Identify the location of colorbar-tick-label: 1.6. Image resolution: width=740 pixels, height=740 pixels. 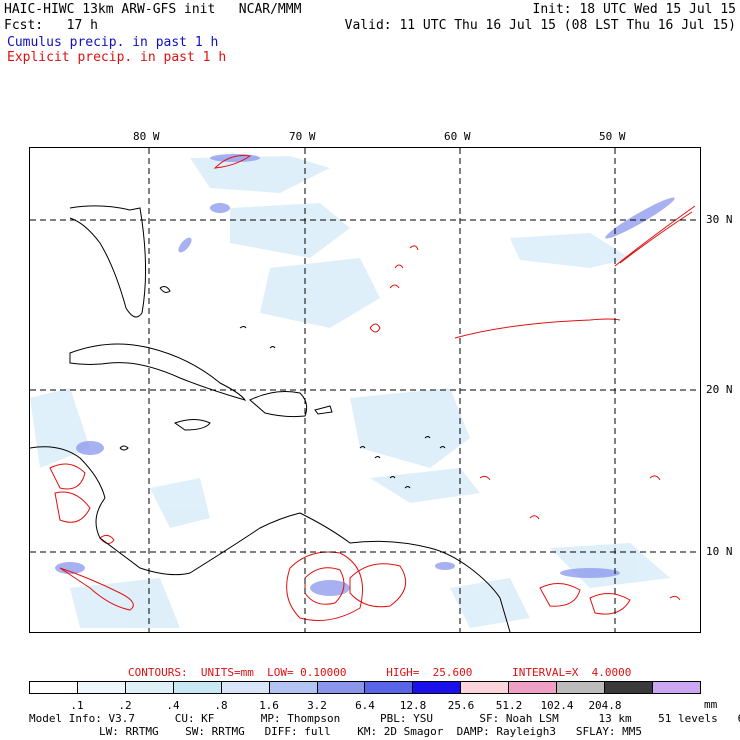
(269, 705).